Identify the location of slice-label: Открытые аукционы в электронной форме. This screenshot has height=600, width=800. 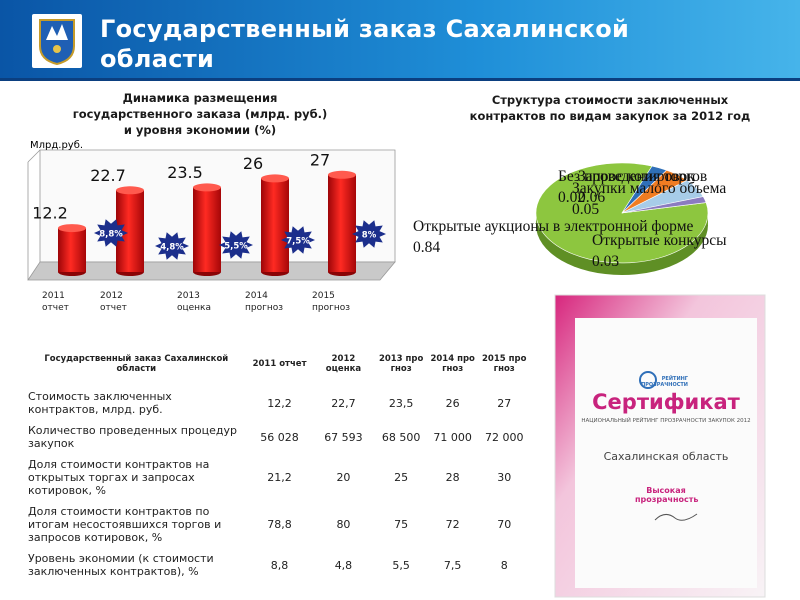
(553, 226).